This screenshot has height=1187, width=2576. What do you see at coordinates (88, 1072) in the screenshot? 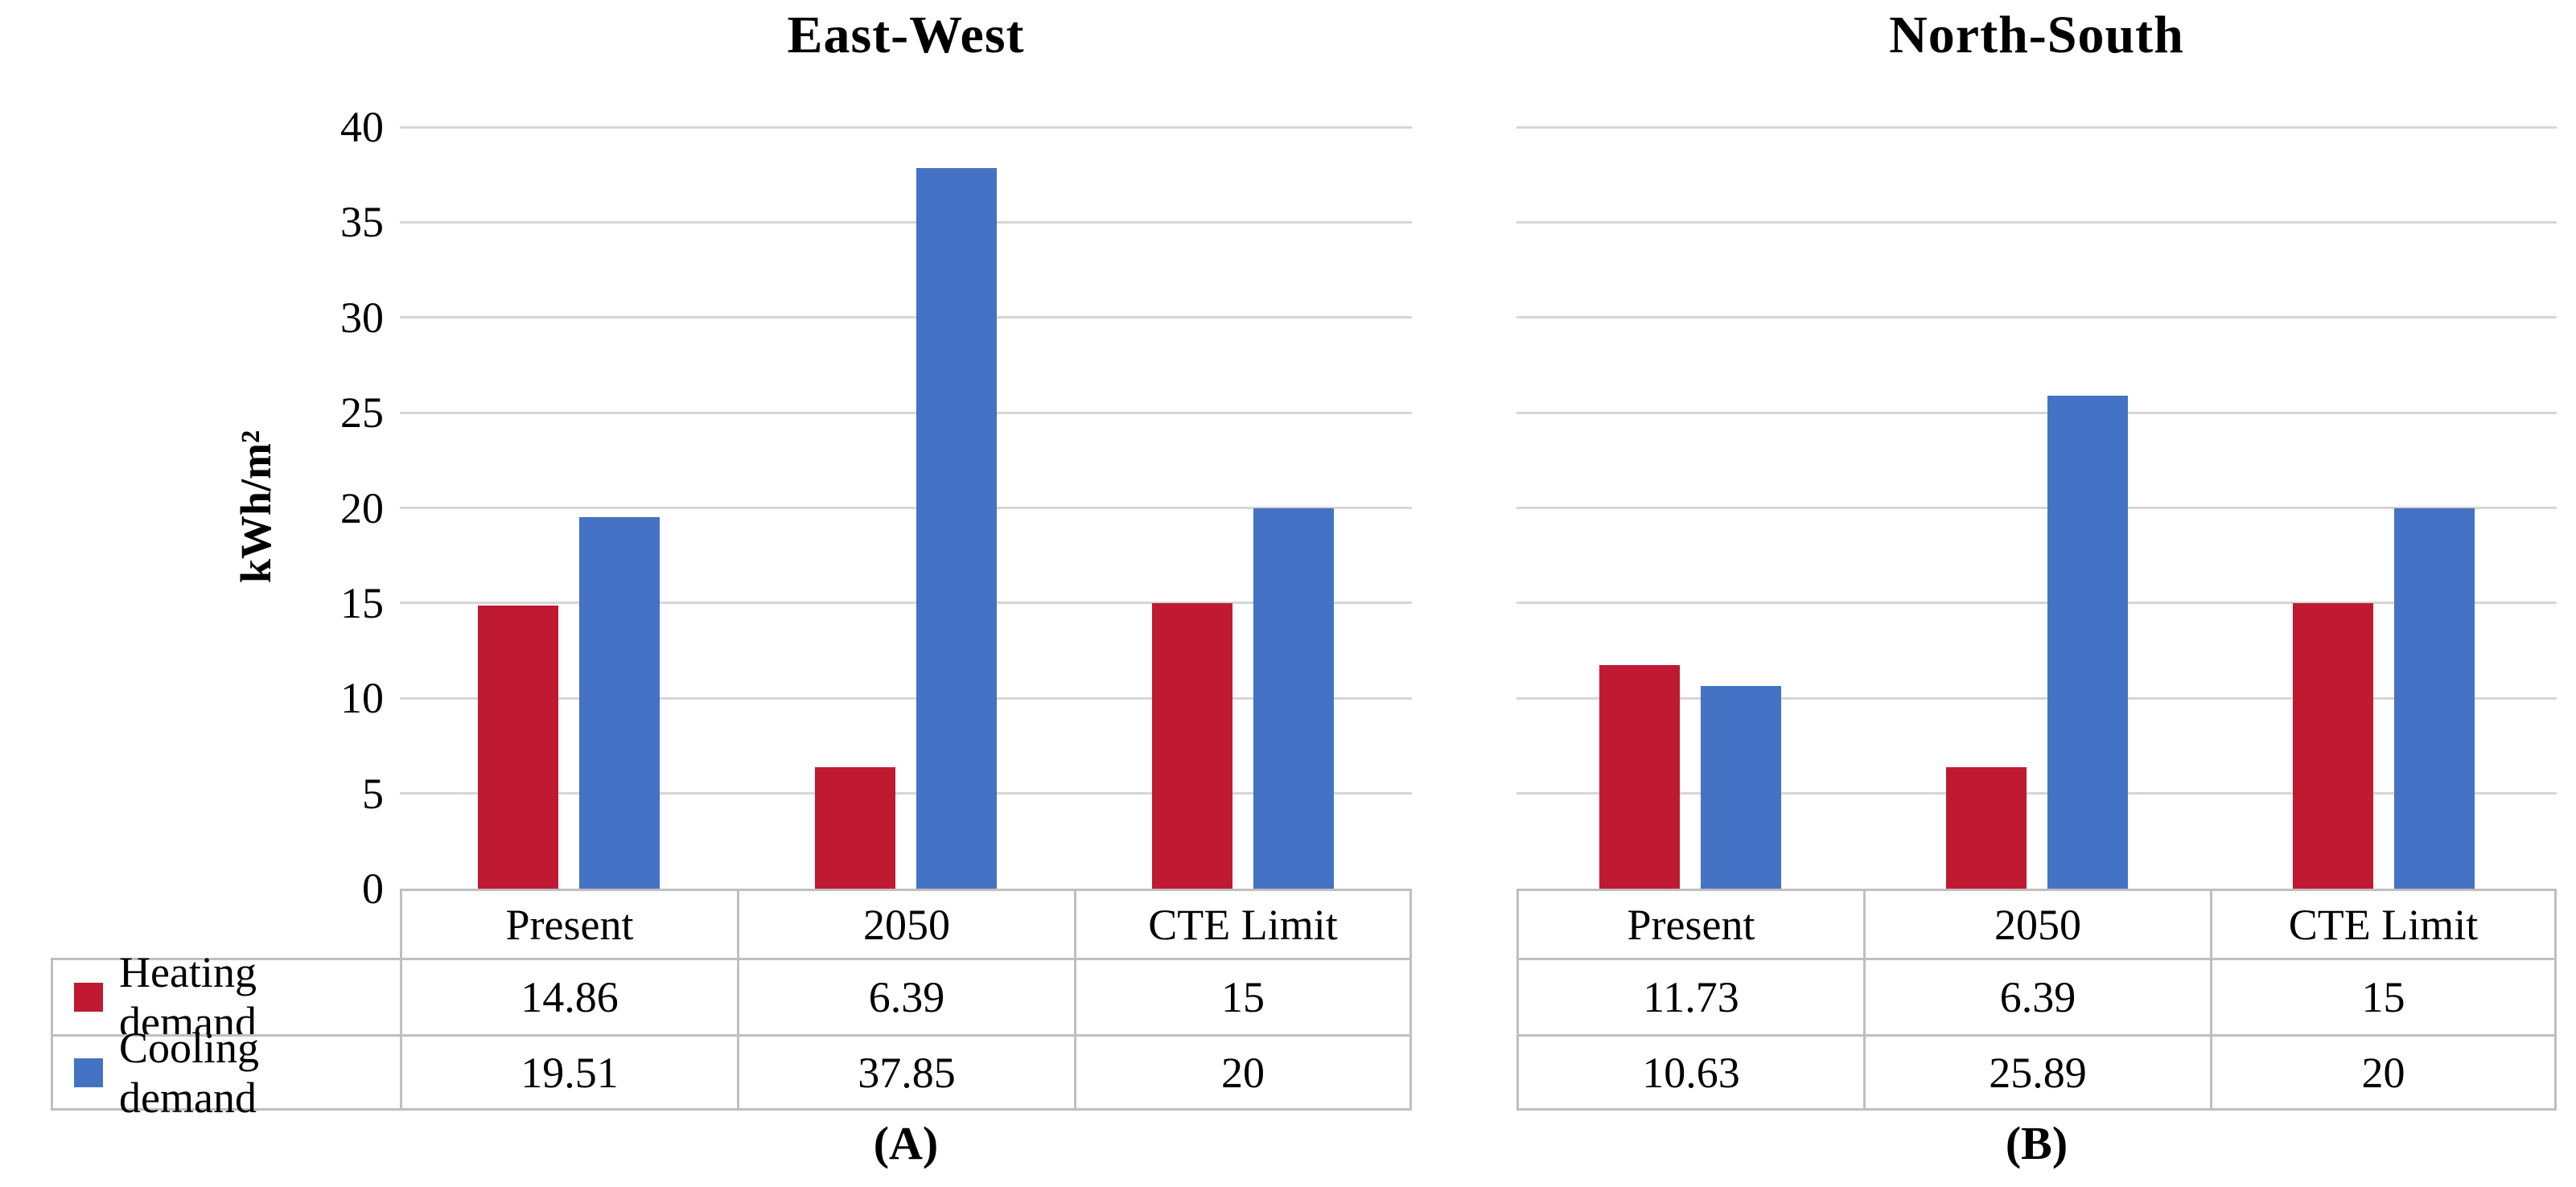
I see `legend-swatch-cooling-demand-icon` at bounding box center [88, 1072].